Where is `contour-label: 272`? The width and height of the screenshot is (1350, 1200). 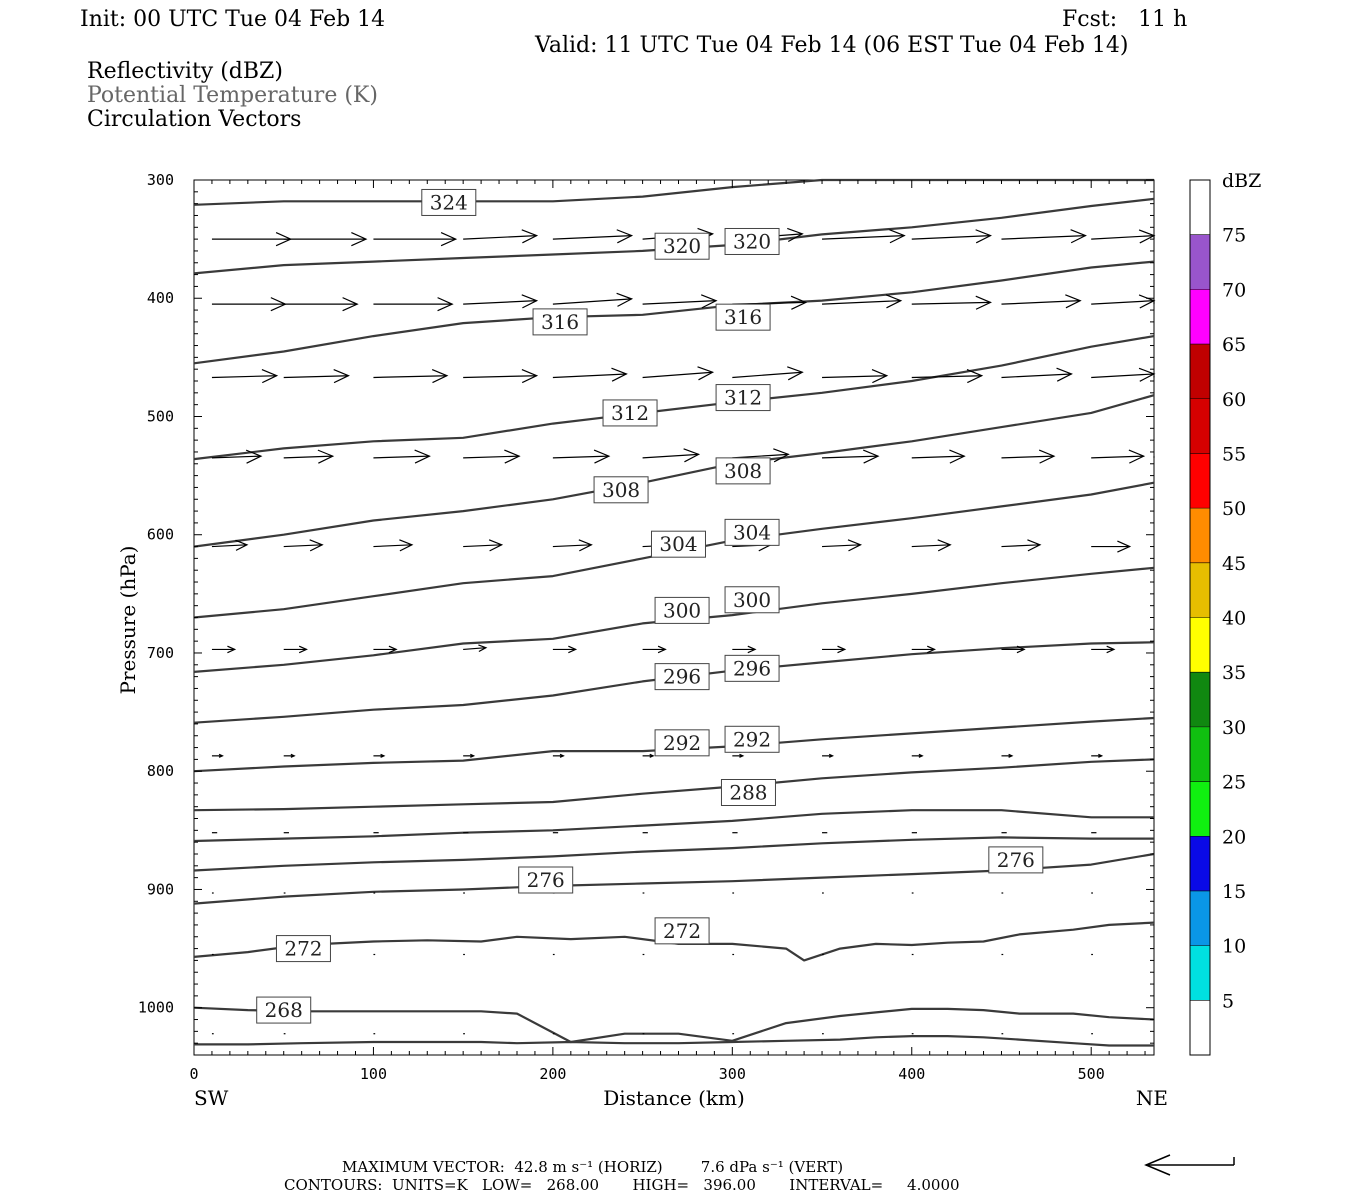
contour-label: 272 is located at coordinates (303, 949).